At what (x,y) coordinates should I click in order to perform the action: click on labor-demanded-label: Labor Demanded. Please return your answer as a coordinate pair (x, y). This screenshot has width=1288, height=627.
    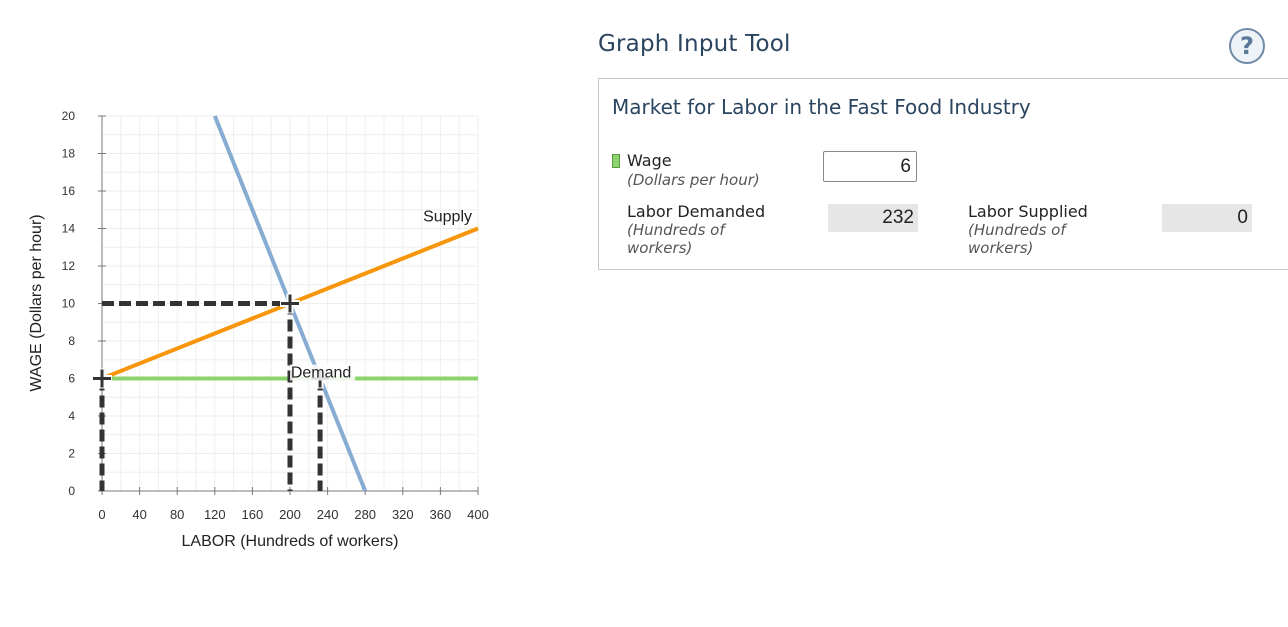
    Looking at the image, I should click on (696, 211).